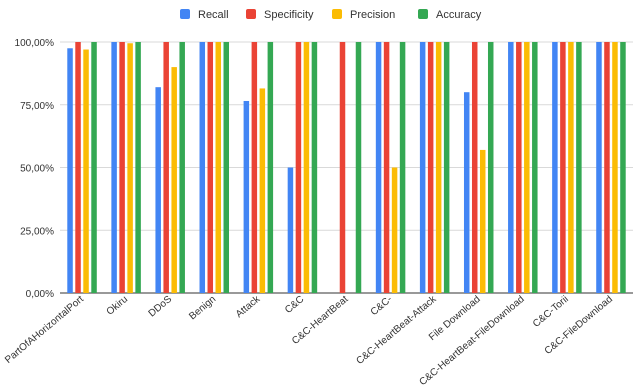 The image size is (643, 391). I want to click on x-tick-label: Benign, so click(202, 308).